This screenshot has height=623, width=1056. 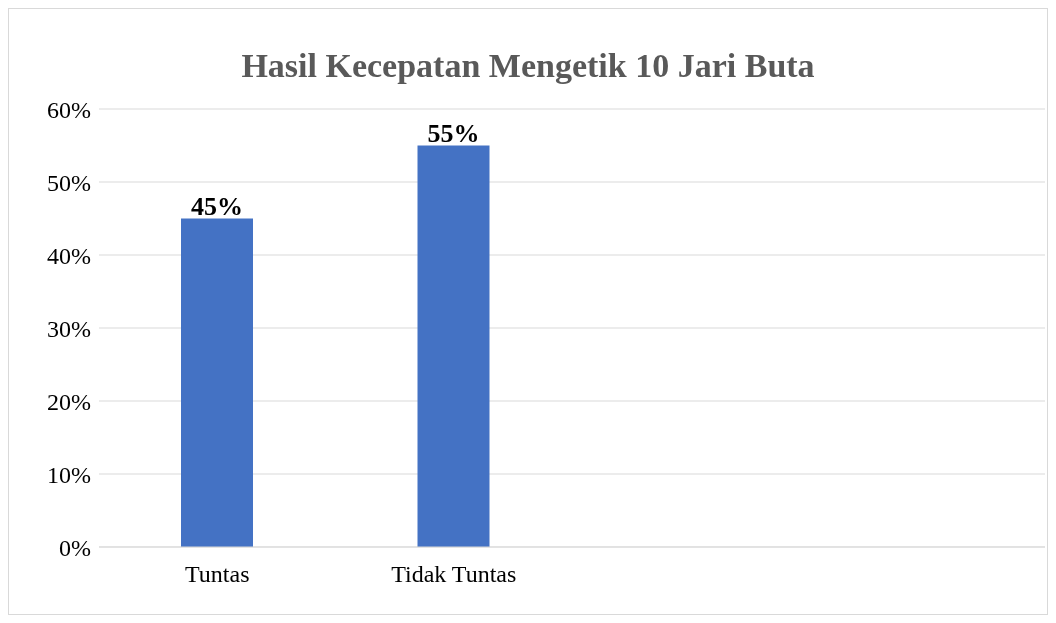 I want to click on y-tick-label: 30%, so click(x=69, y=328).